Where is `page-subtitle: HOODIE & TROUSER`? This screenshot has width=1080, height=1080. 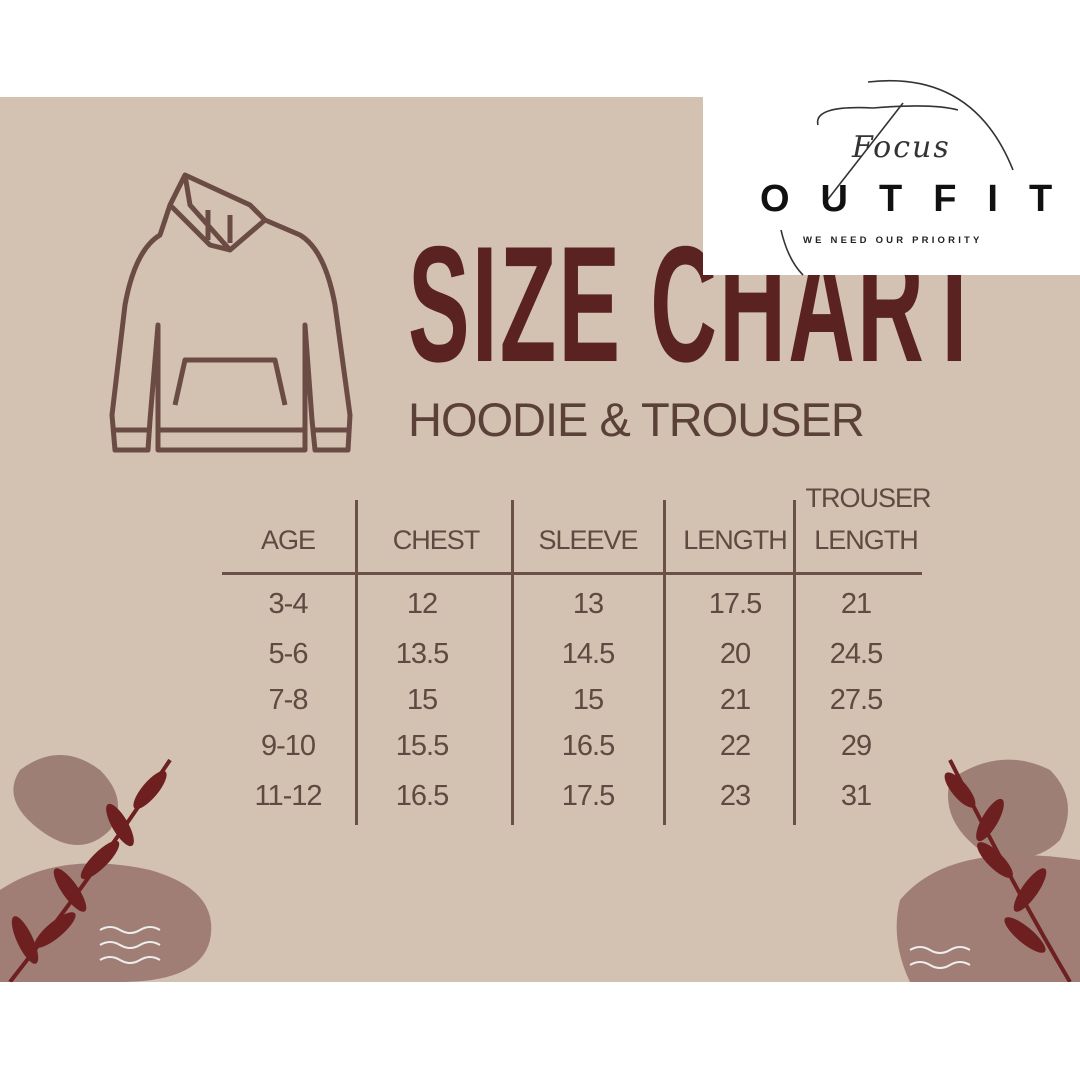
page-subtitle: HOODIE & TROUSER is located at coordinates (636, 419).